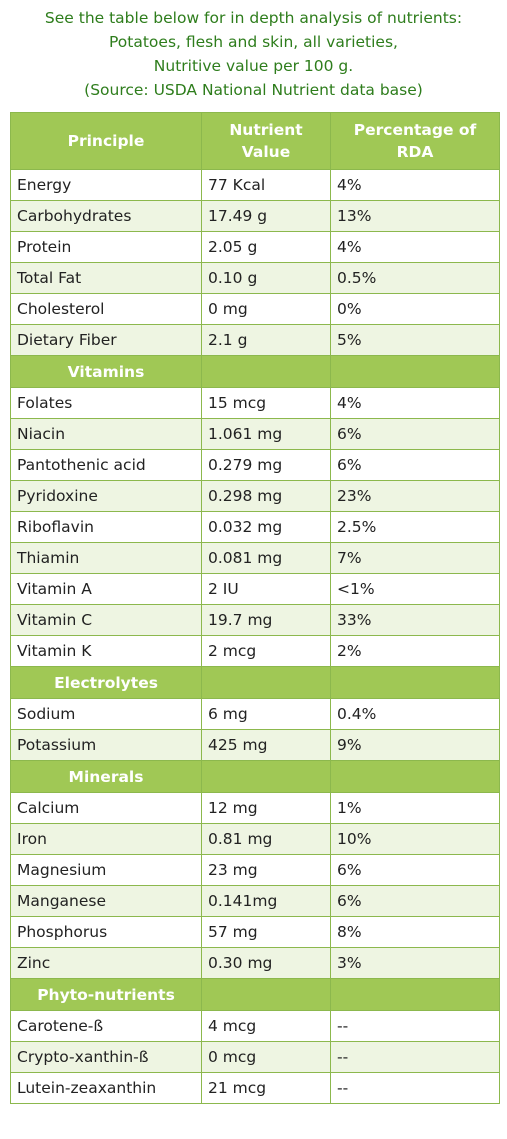  What do you see at coordinates (106, 465) in the screenshot?
I see `nutrient-name-cell: Pantothenic acid` at bounding box center [106, 465].